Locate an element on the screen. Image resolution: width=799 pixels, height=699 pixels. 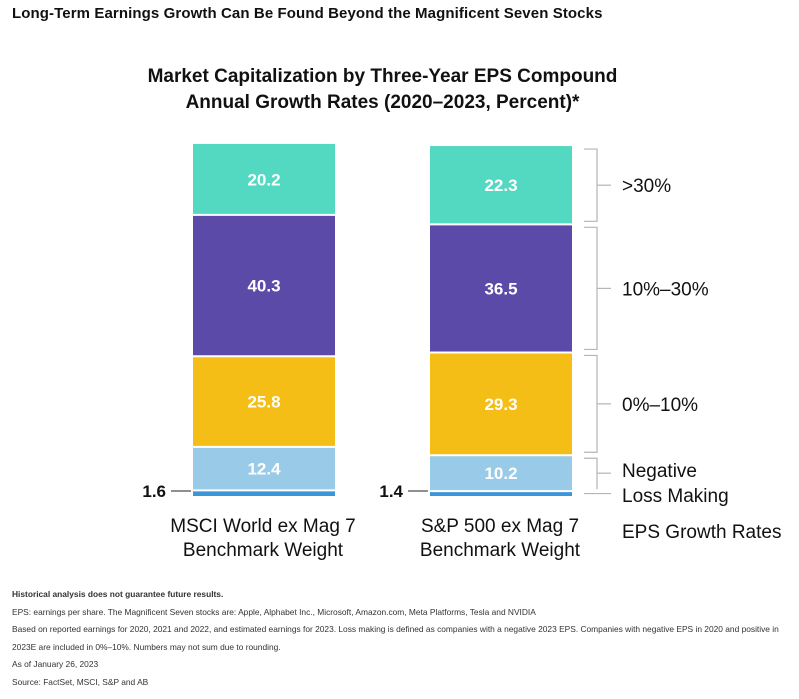
legend-title: EPS Growth Rates is located at coordinates (701, 532).